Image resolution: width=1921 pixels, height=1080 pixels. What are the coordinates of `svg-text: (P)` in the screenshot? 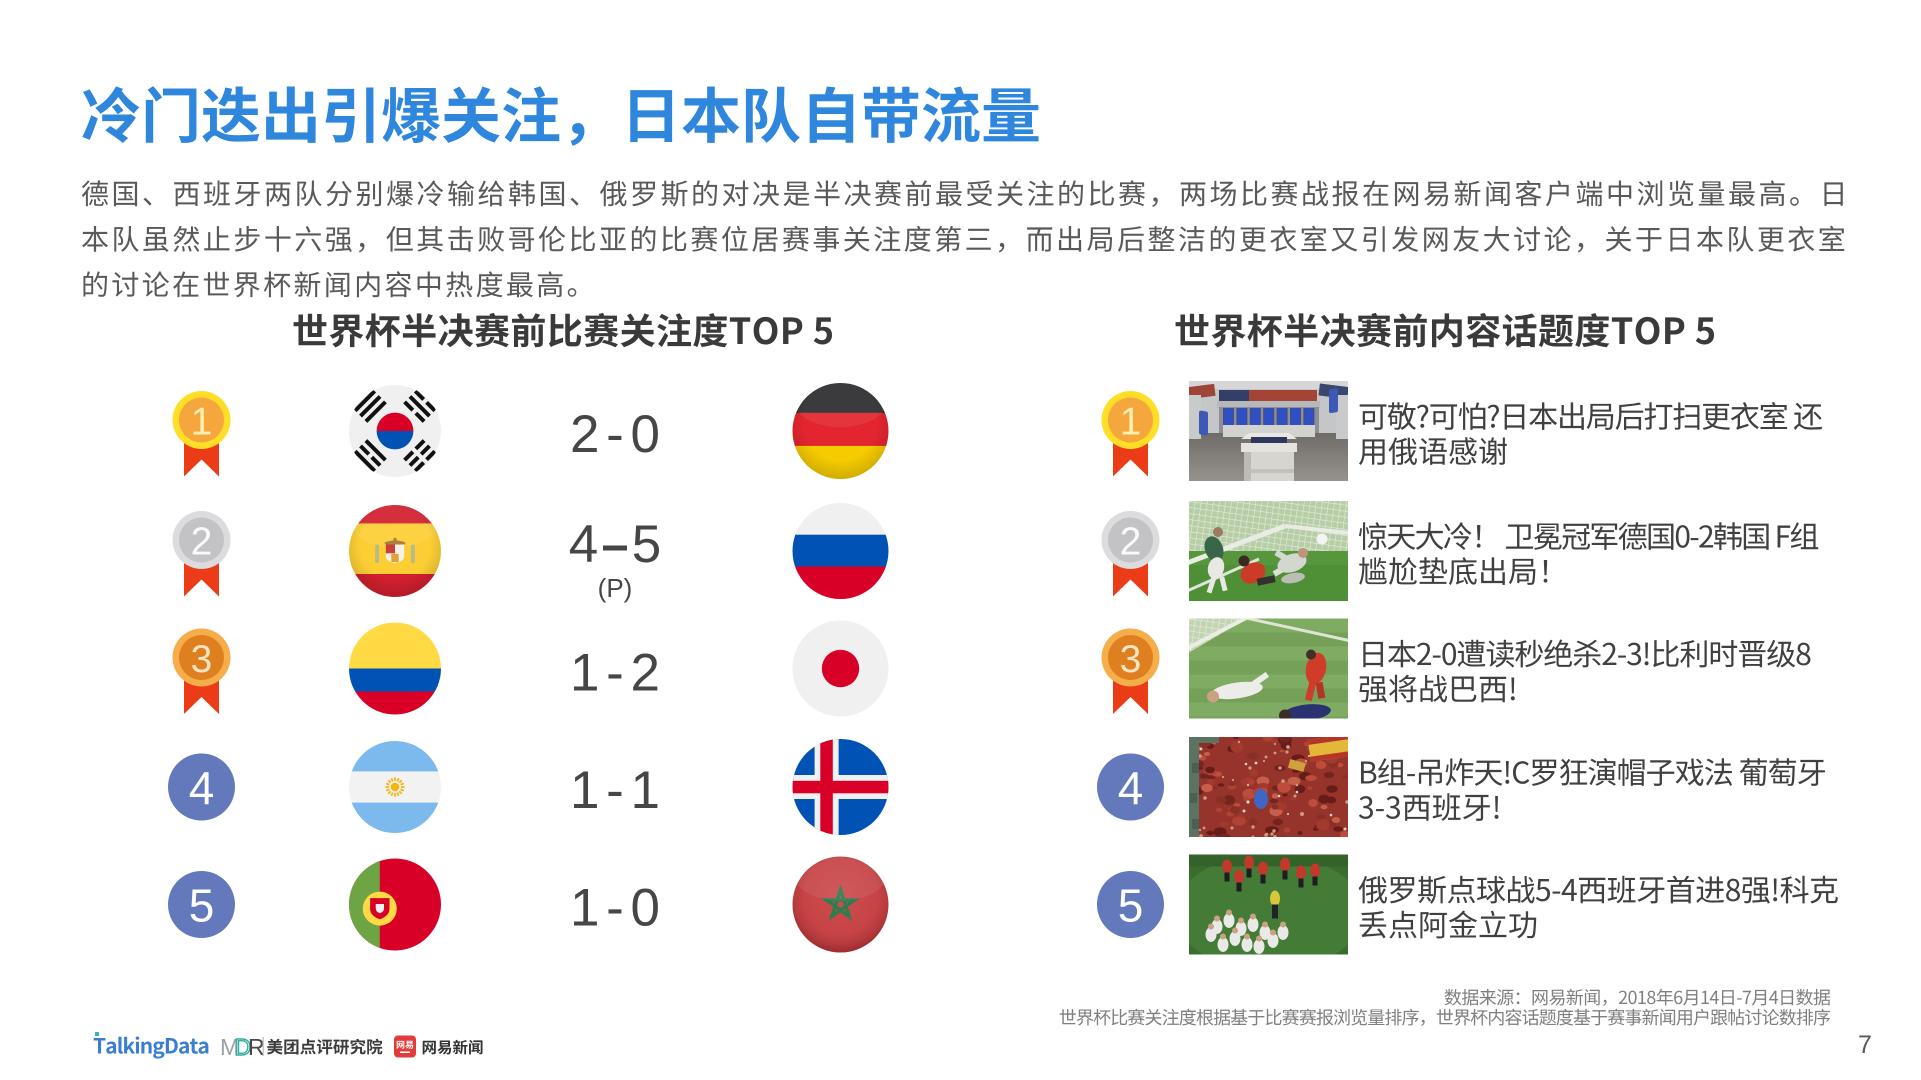 It's located at (615, 588).